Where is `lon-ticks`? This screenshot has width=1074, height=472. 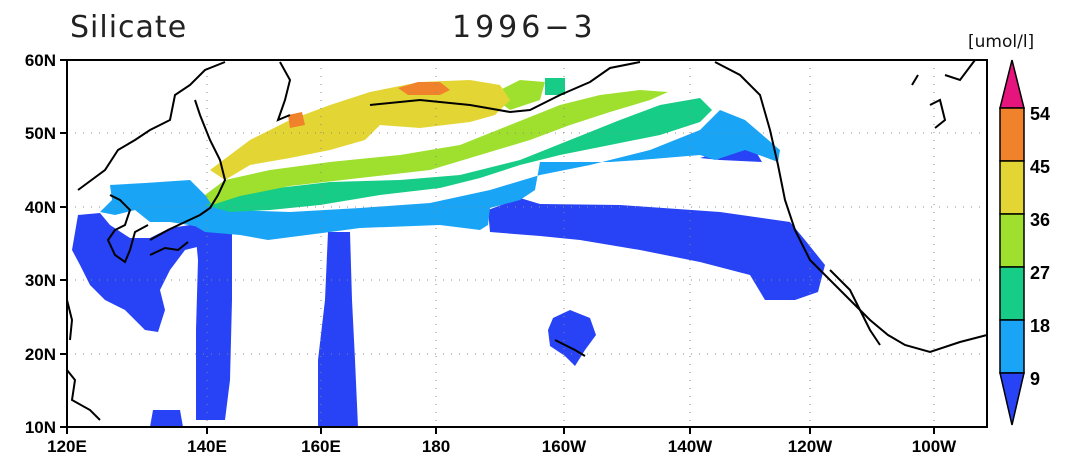 lon-ticks is located at coordinates (500, 430).